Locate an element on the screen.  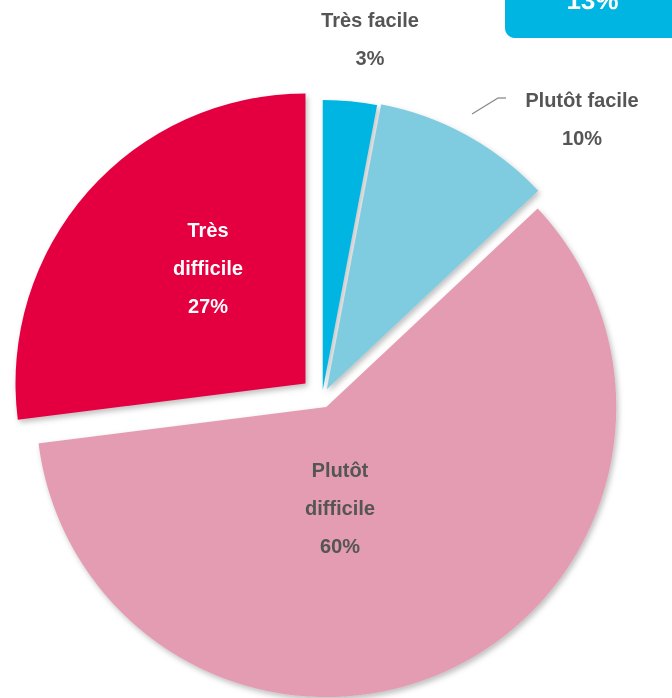
category-label: Plutôt facile is located at coordinates (582, 101).